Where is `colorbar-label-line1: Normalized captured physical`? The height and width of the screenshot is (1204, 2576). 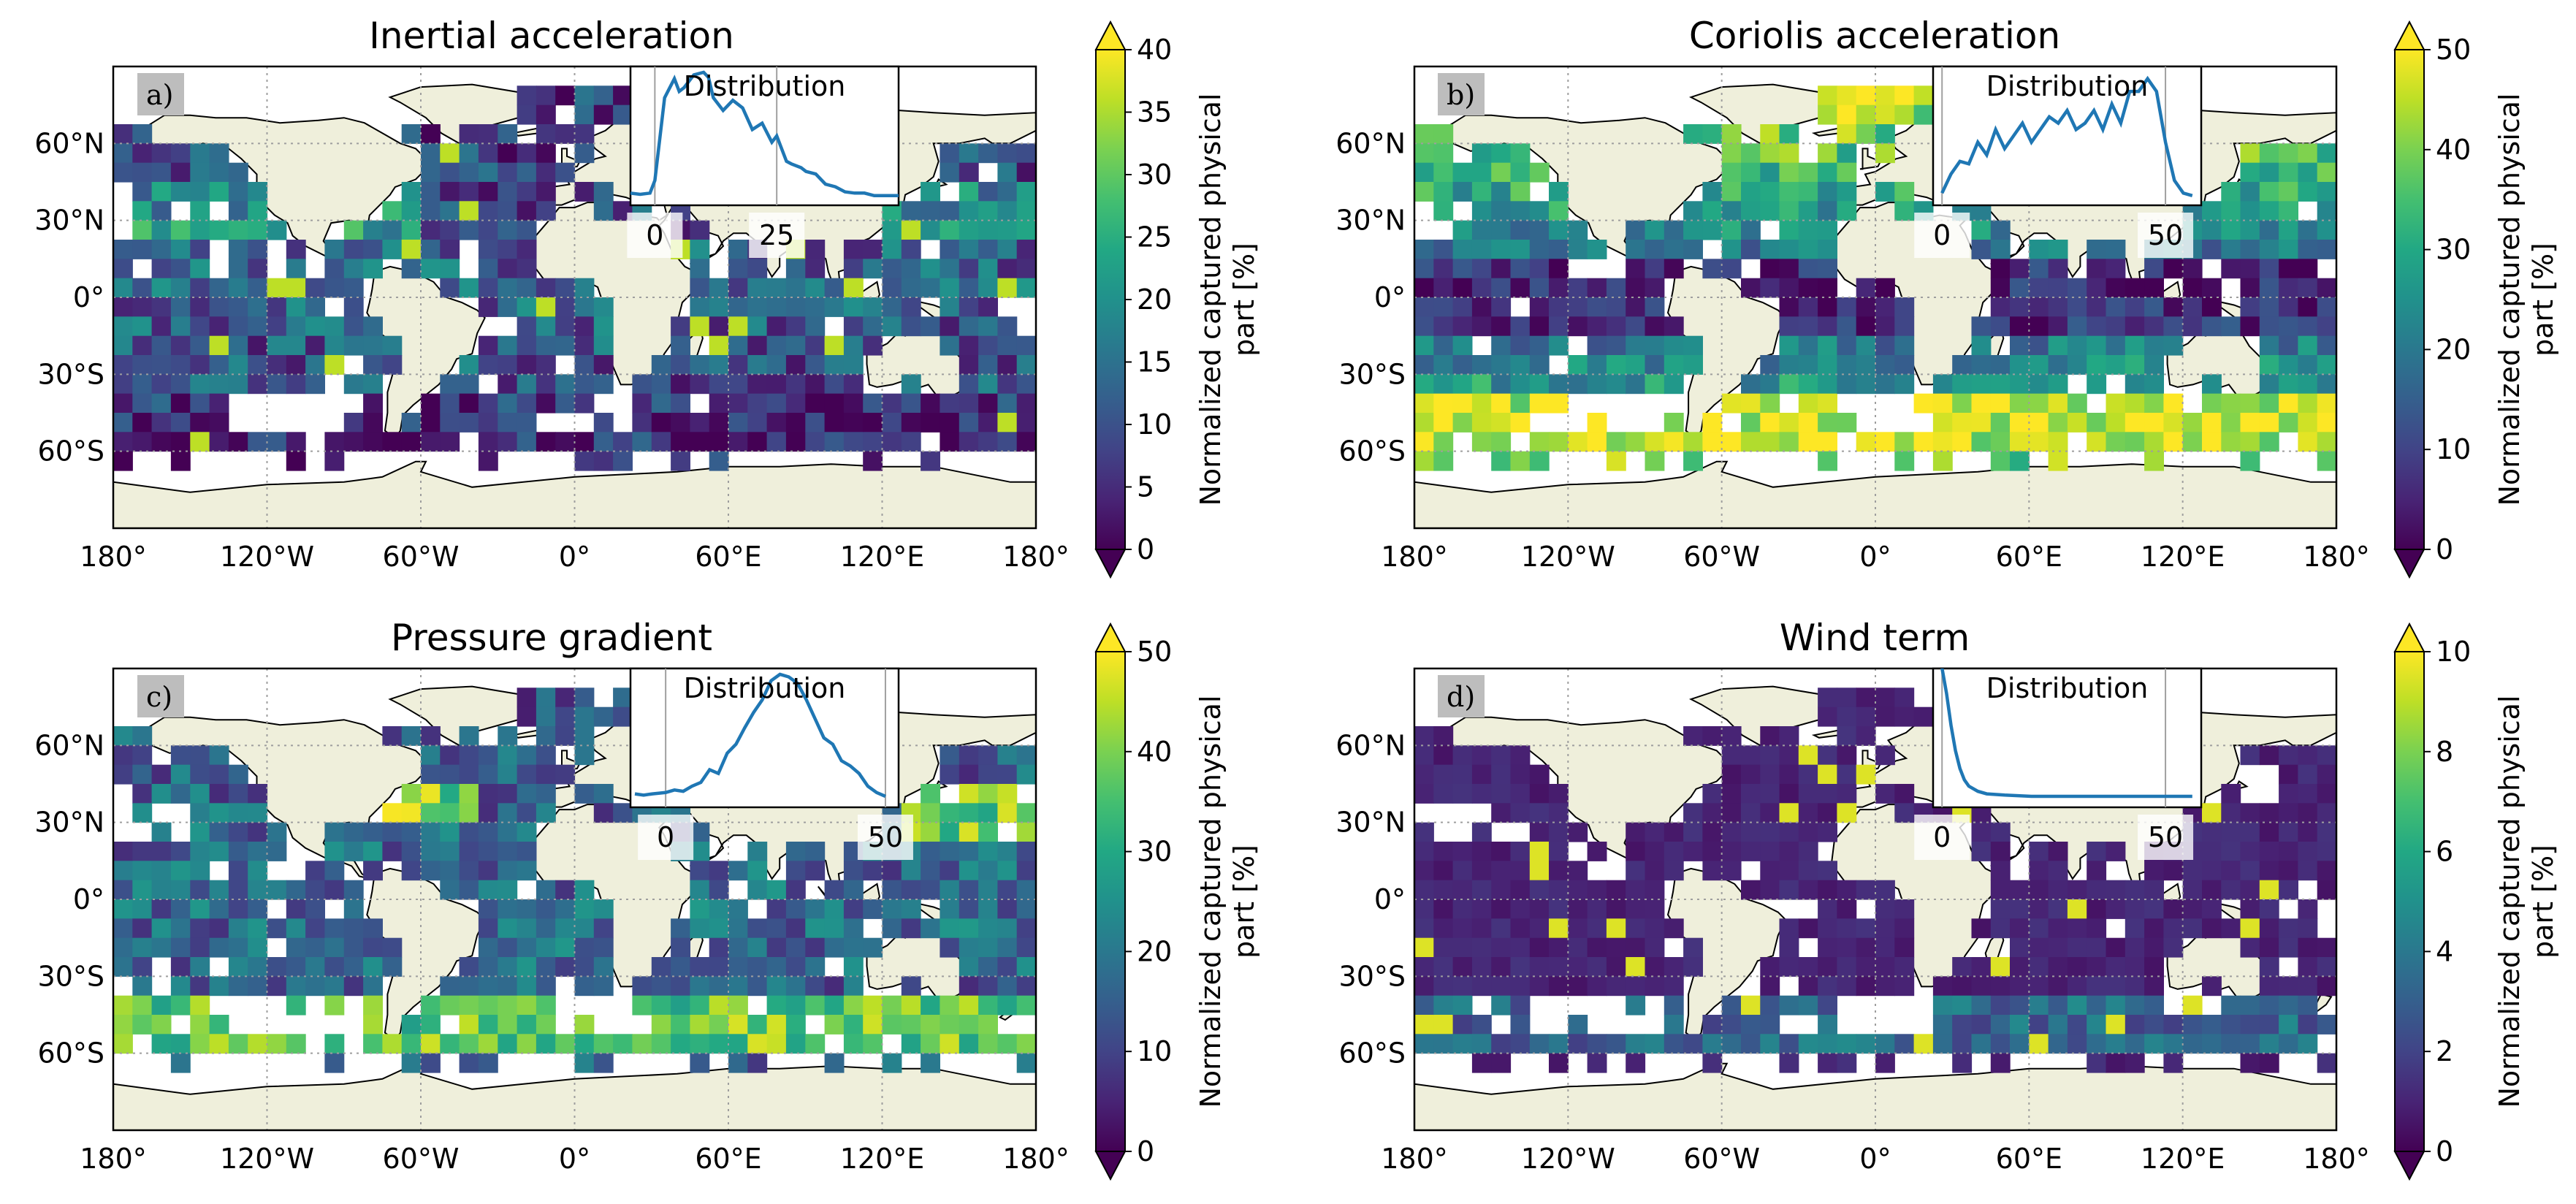 colorbar-label-line1: Normalized captured physical is located at coordinates (1210, 901).